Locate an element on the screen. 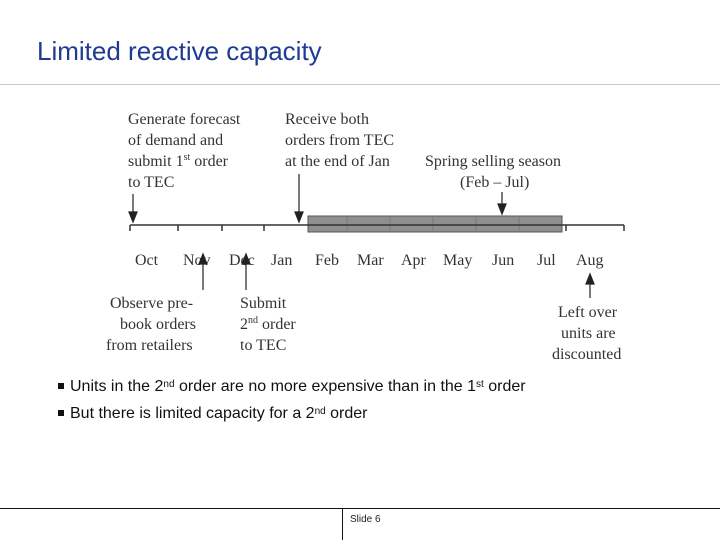 This screenshot has height=540, width=720. selling-season-bar is located at coordinates (435, 224).